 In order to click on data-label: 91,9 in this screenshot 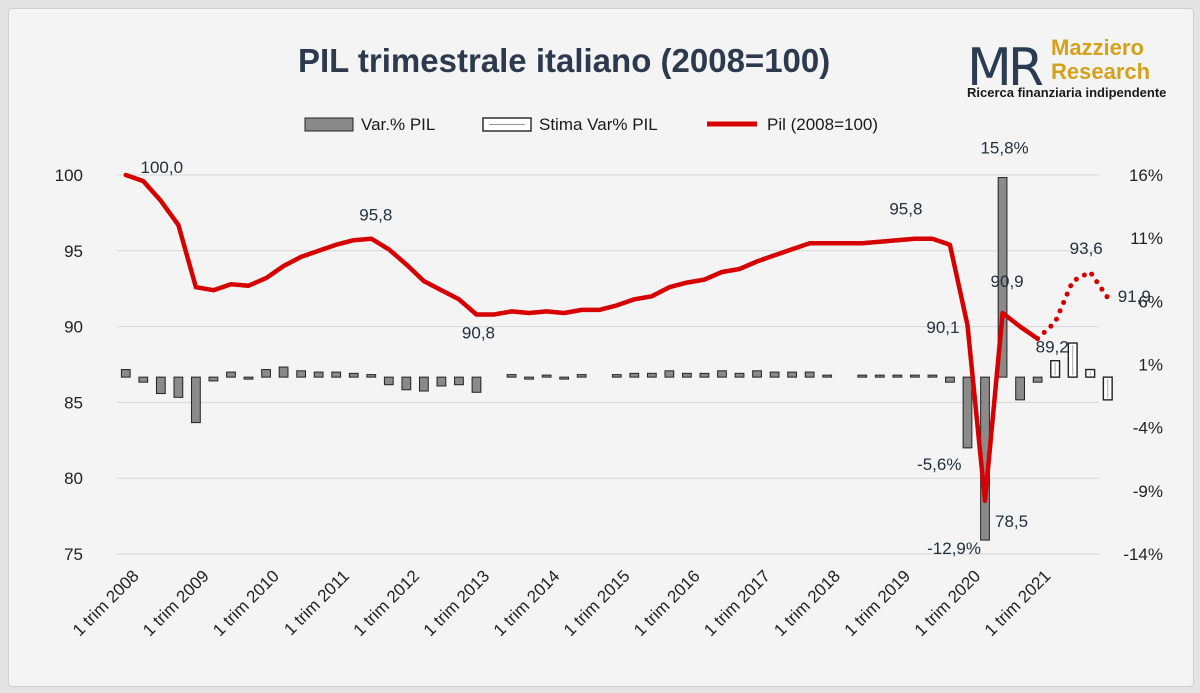, I will do `click(1134, 296)`.